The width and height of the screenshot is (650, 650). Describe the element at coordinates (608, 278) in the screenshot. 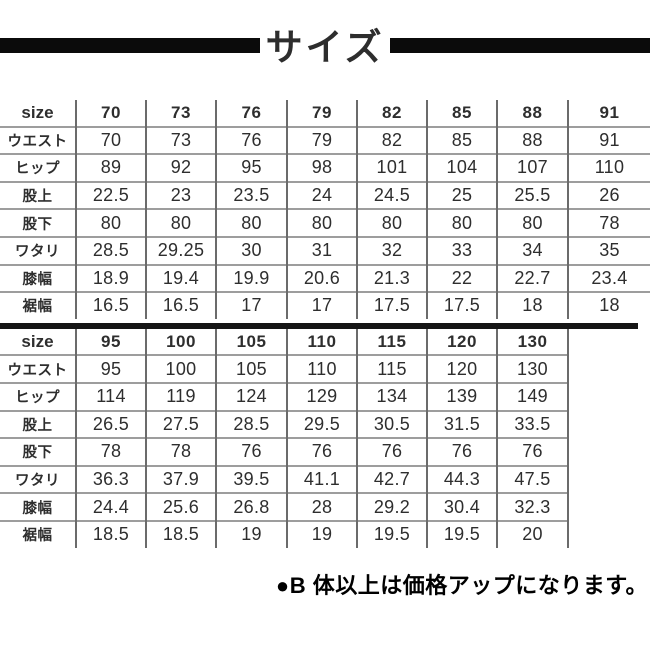

I see `measurement-value-cell: 23.4` at that location.